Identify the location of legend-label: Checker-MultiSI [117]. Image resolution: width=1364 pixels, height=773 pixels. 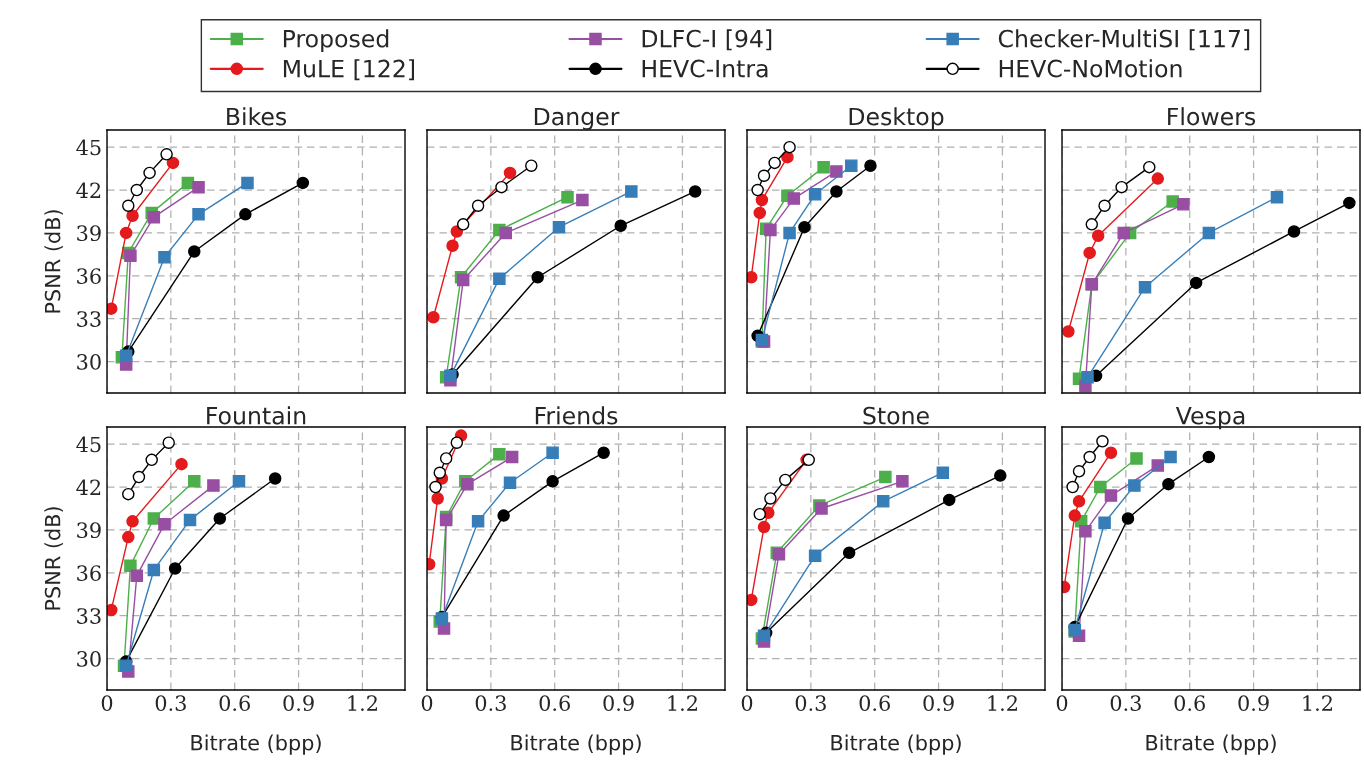
(1124, 40).